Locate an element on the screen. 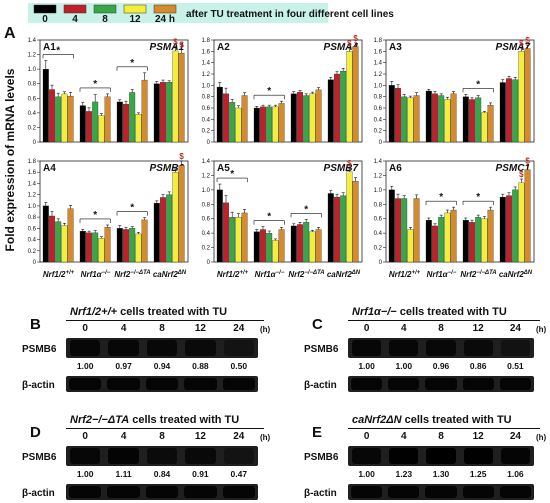 Image resolution: width=550 pixels, height=503 pixels. chart-title: PSMA7 is located at coordinates (513, 47).